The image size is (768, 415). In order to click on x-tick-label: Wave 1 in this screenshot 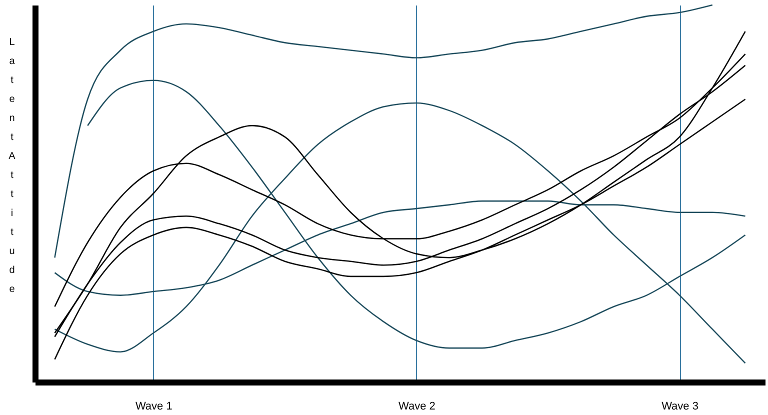, I will do `click(153, 406)`.